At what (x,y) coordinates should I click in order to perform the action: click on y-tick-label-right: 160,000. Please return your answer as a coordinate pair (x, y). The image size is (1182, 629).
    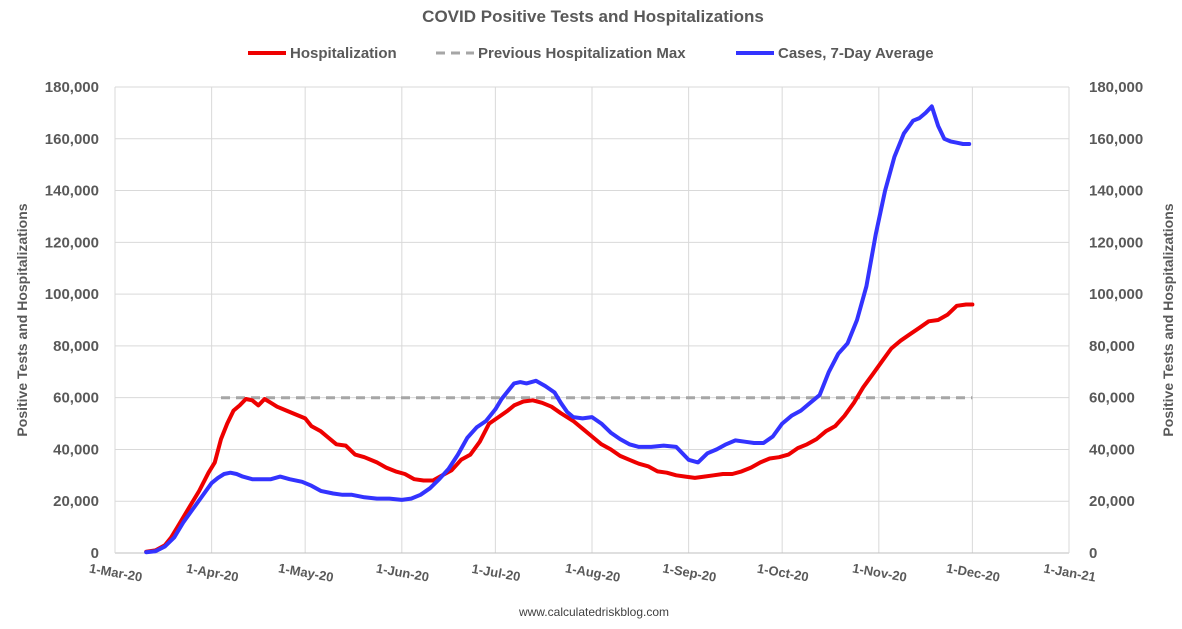
    Looking at the image, I should click on (1116, 139).